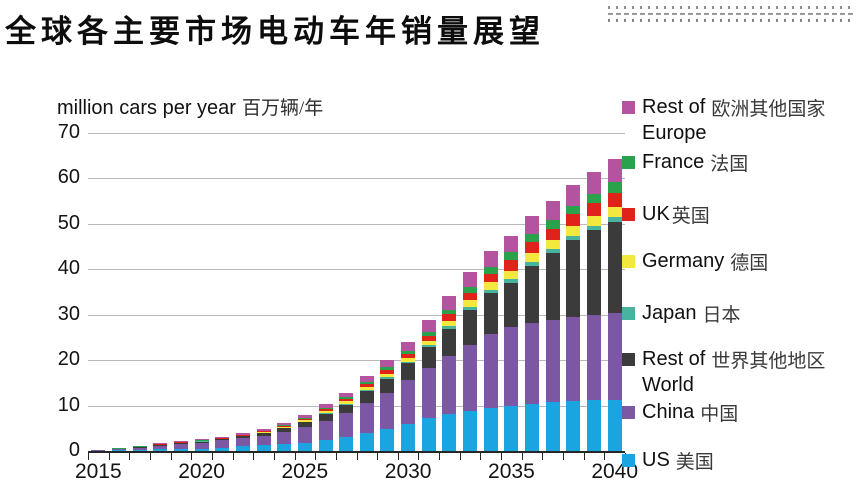 The width and height of the screenshot is (859, 494). Describe the element at coordinates (98, 292) in the screenshot. I see `bar-2015` at that location.